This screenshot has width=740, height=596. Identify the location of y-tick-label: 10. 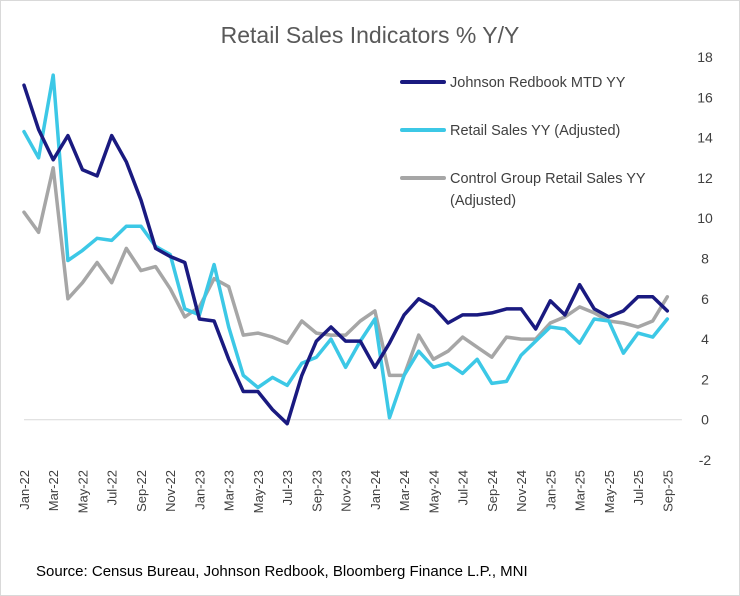
(705, 218).